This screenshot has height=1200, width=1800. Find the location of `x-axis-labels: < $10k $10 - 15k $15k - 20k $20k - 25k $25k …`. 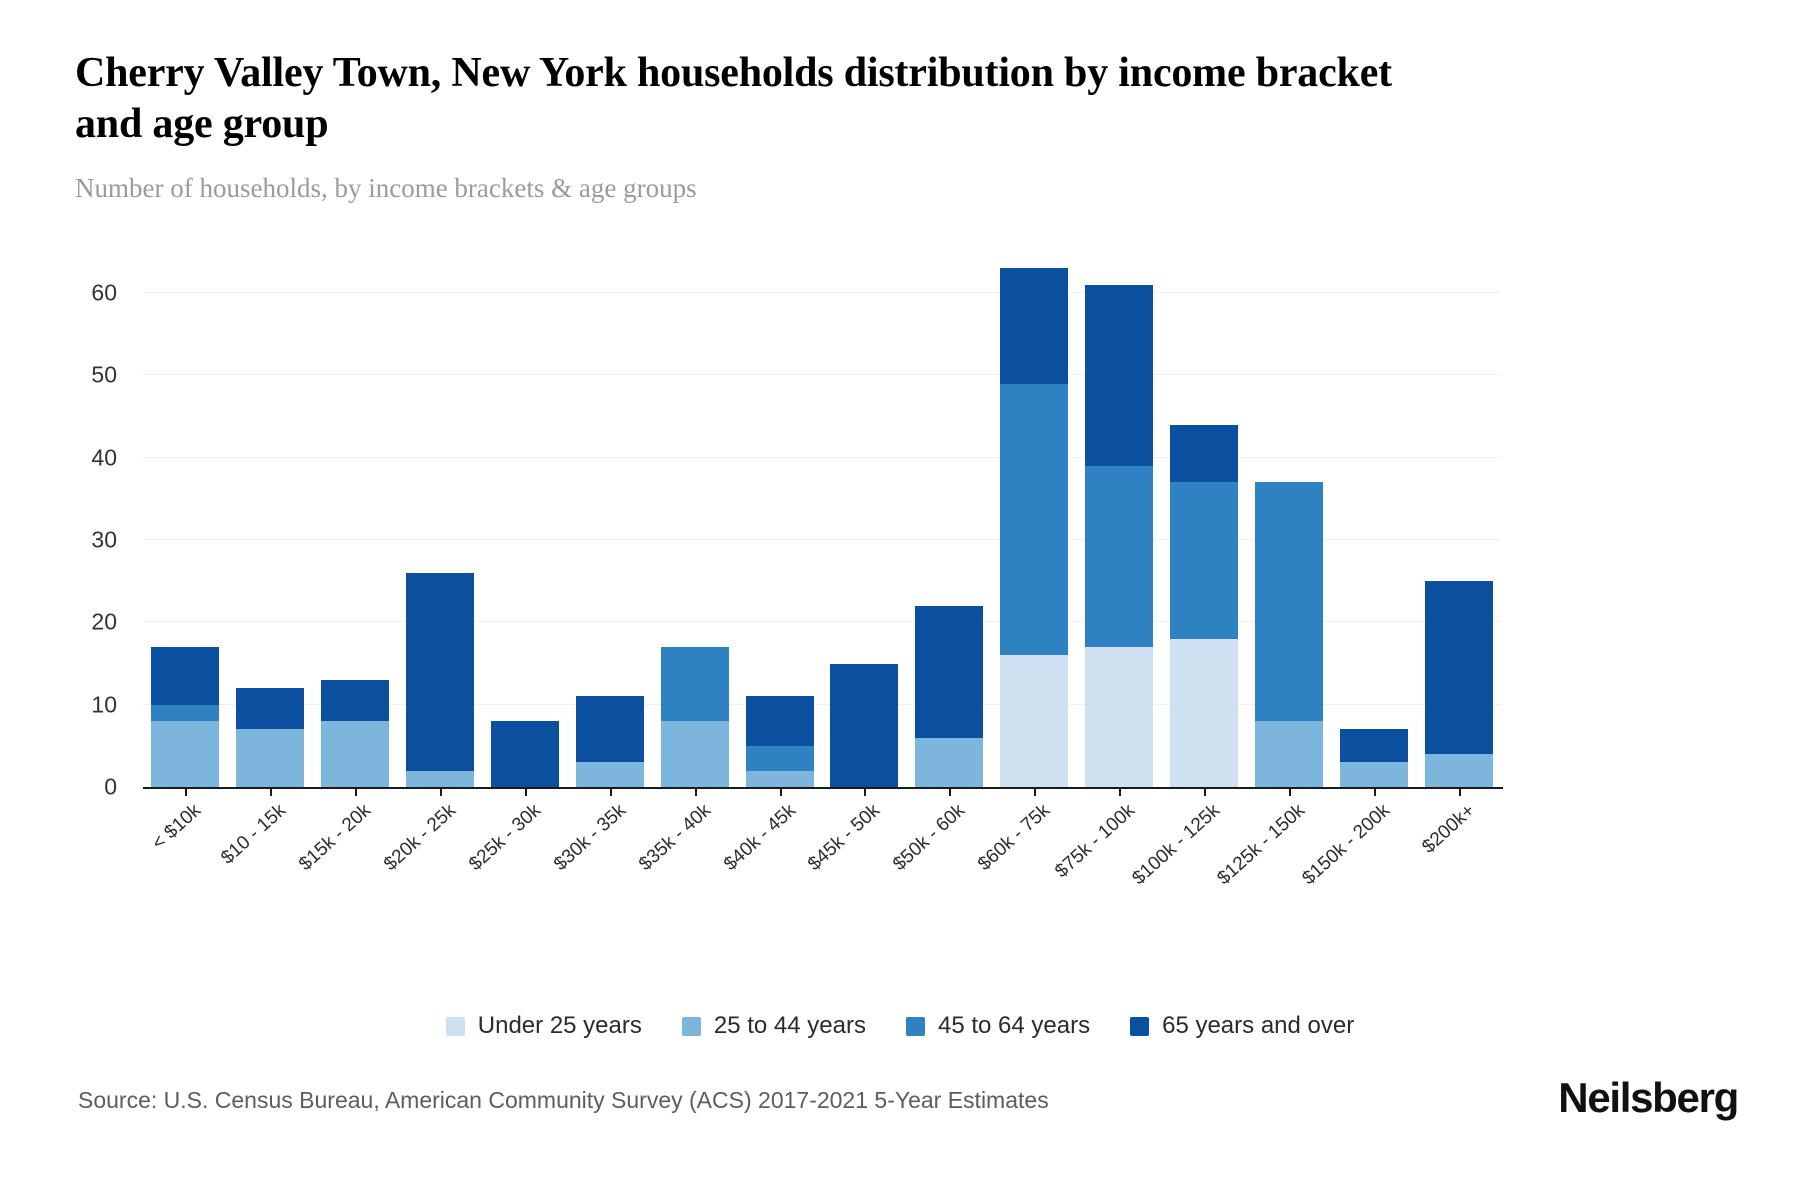

x-axis-labels: < $10k $10 - 15k $15k - 20k $20k - 25k $25k … is located at coordinates (822, 860).